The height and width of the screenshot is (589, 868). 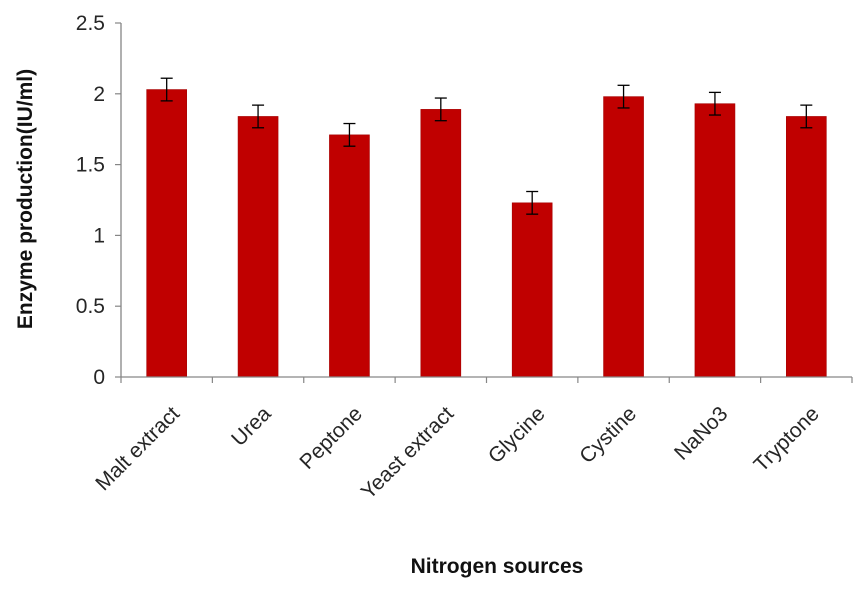 I want to click on x-category-label: Cystine, so click(x=608, y=435).